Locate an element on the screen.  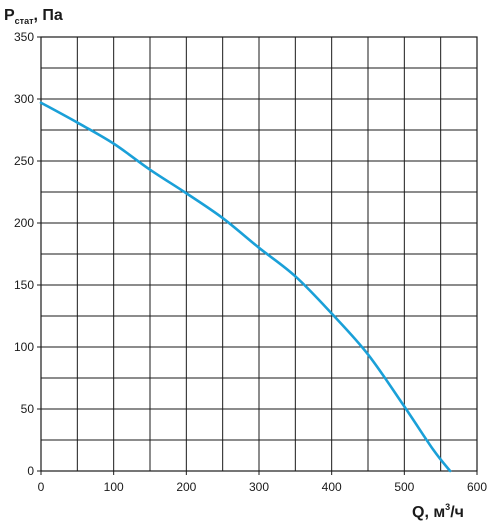
y-tick-label: 350 is located at coordinates (24, 37).